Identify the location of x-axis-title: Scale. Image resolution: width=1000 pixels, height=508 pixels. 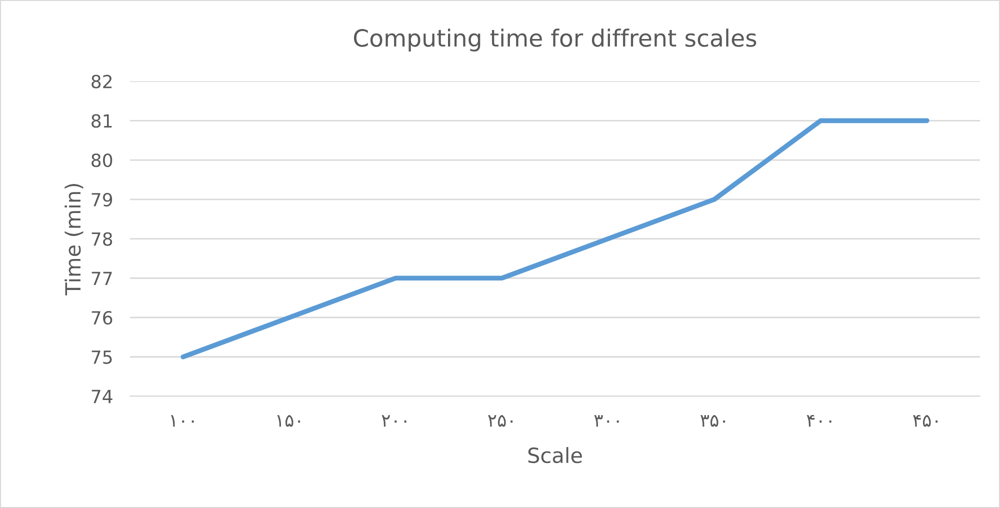
(555, 455).